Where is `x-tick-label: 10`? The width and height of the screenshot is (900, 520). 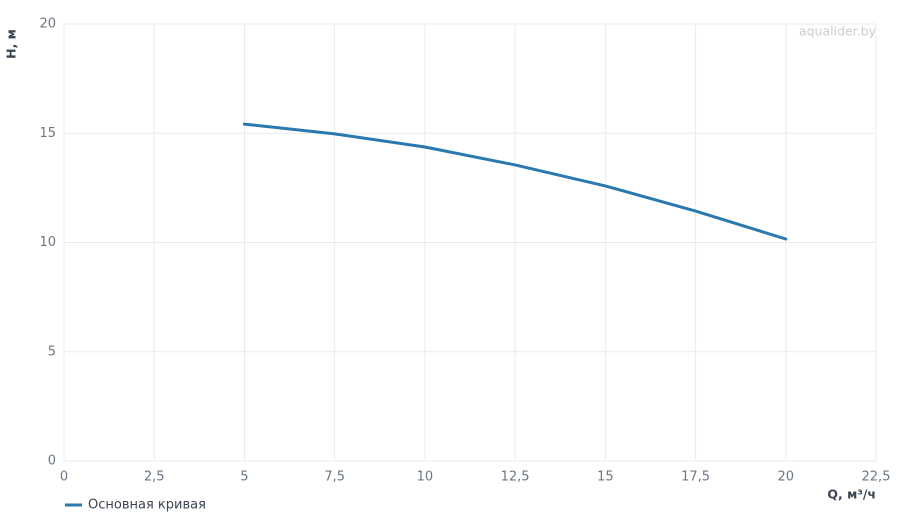
x-tick-label: 10 is located at coordinates (425, 477).